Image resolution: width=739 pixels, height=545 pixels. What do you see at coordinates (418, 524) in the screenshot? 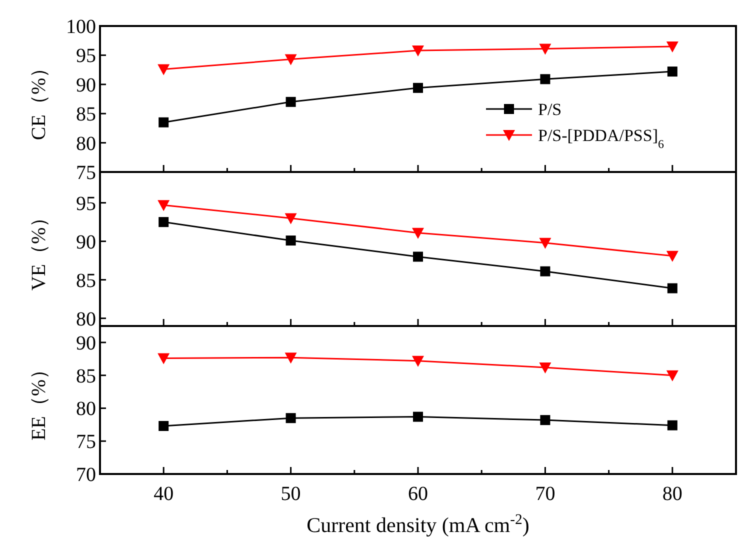
I see `x-axis-title: Current density (mA cm$^{-2}$)` at bounding box center [418, 524].